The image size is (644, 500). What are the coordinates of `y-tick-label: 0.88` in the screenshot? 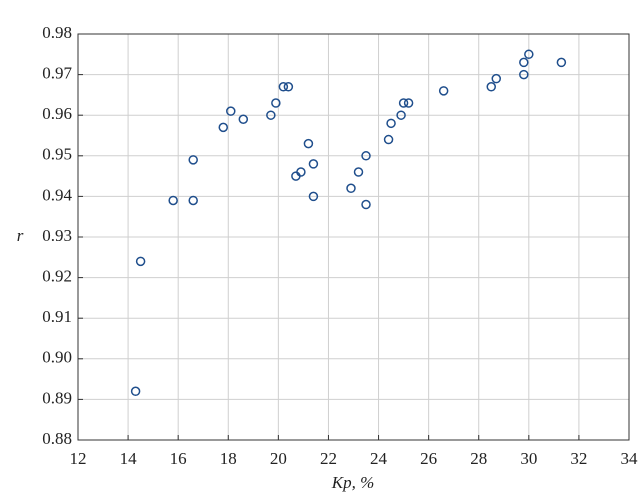 It's located at (57, 438).